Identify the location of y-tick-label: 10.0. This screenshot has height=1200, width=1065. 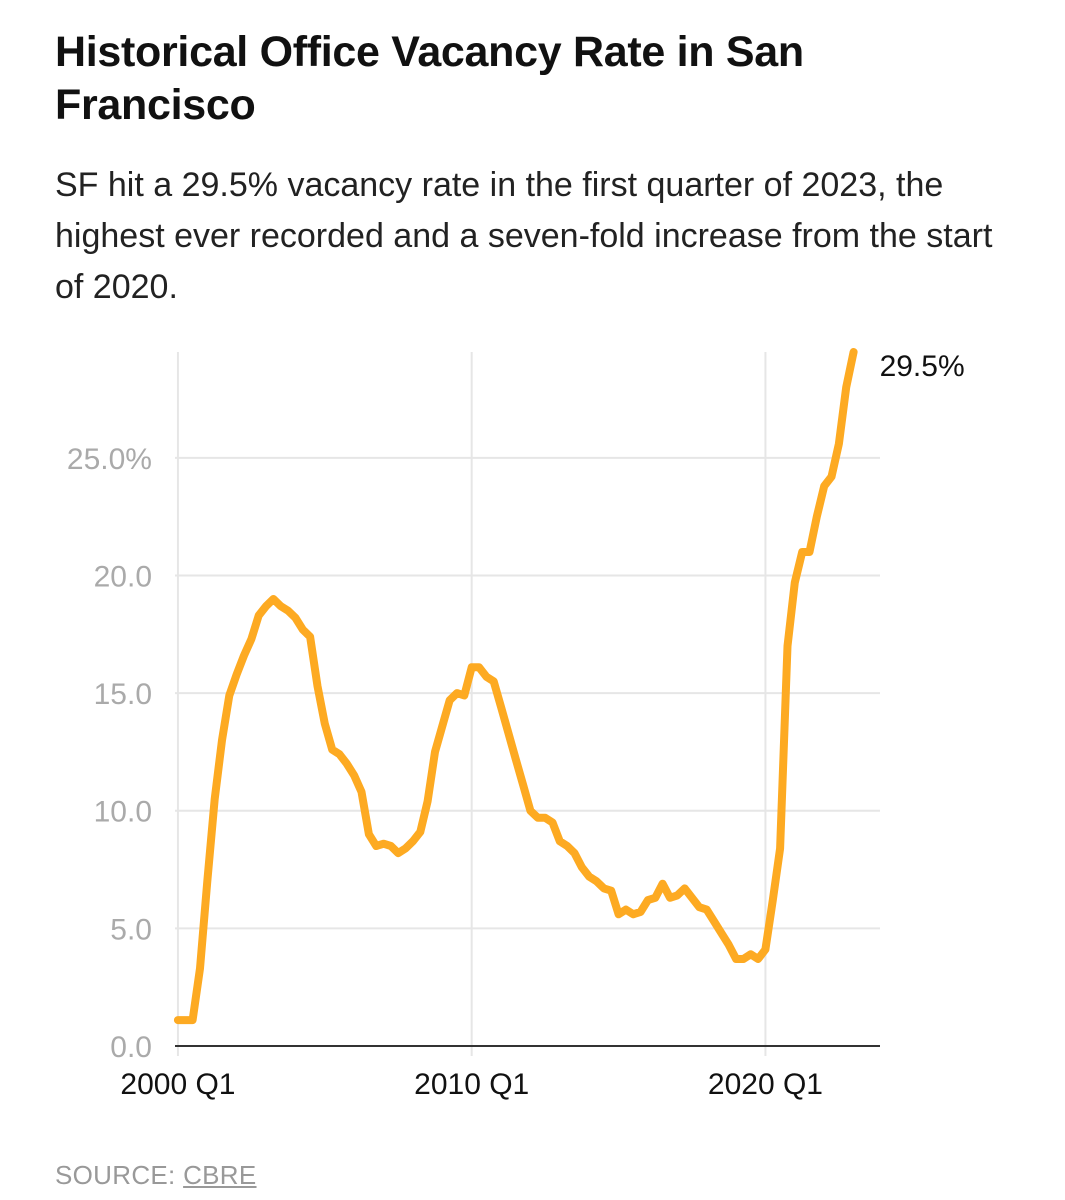
(123, 812).